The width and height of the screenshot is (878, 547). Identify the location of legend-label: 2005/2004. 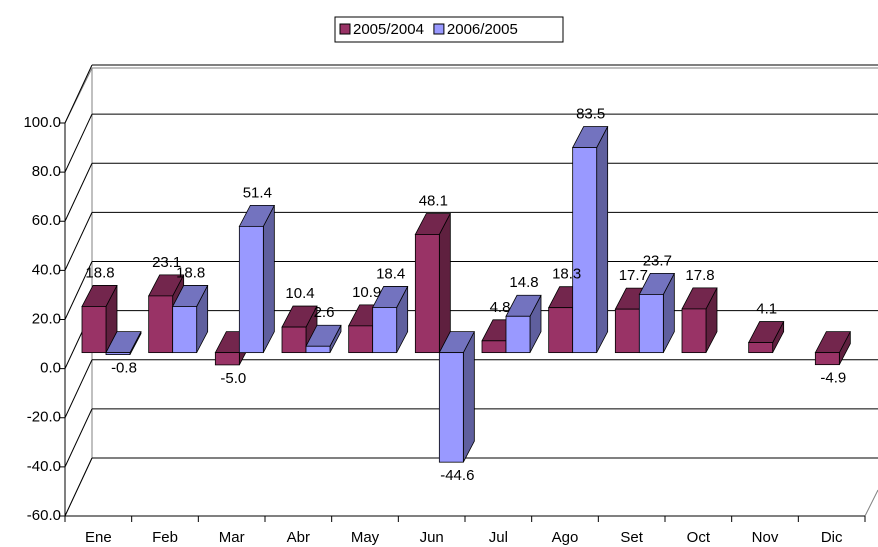
(388, 29).